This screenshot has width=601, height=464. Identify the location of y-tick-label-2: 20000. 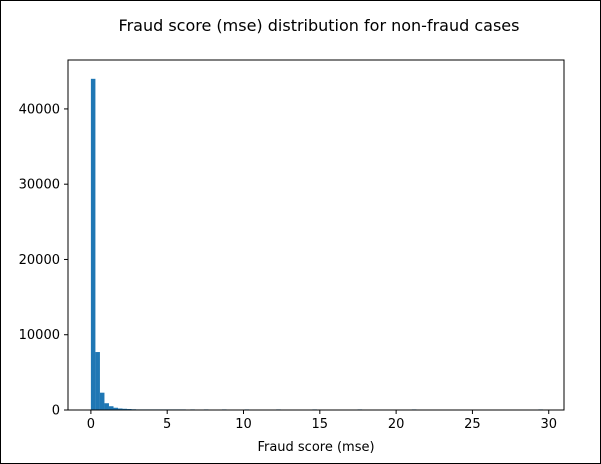
(39, 260).